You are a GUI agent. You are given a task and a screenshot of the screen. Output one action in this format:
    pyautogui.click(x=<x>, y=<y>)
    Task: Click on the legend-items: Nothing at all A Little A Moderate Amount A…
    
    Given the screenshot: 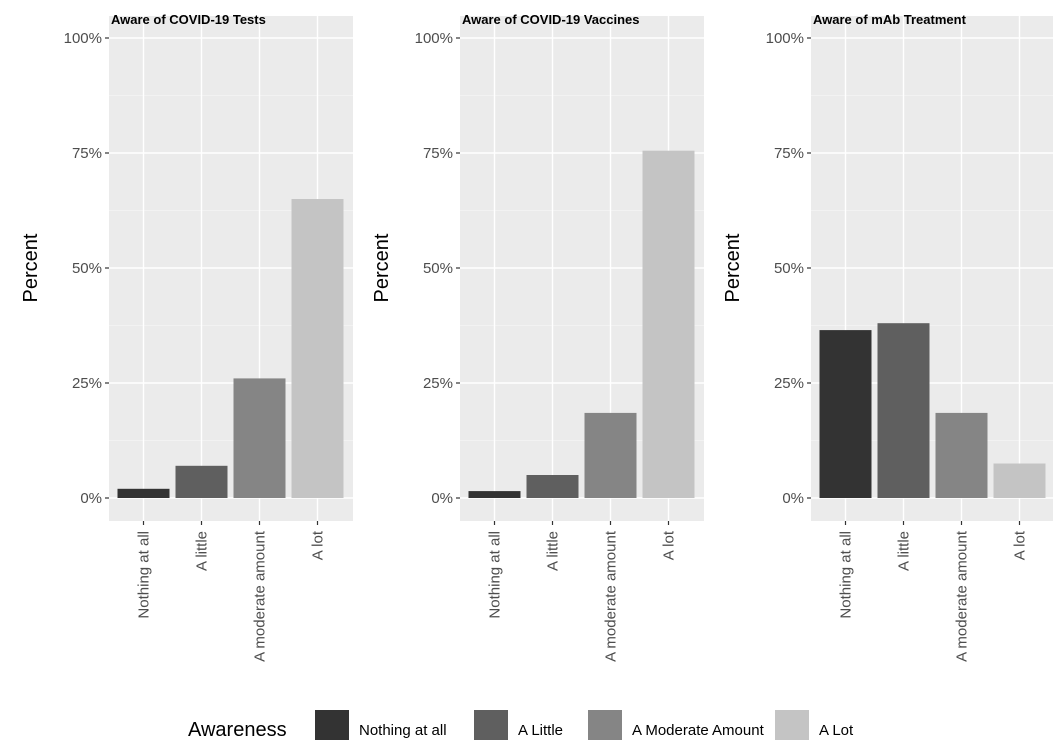 What is the action you would take?
    pyautogui.click(x=584, y=725)
    